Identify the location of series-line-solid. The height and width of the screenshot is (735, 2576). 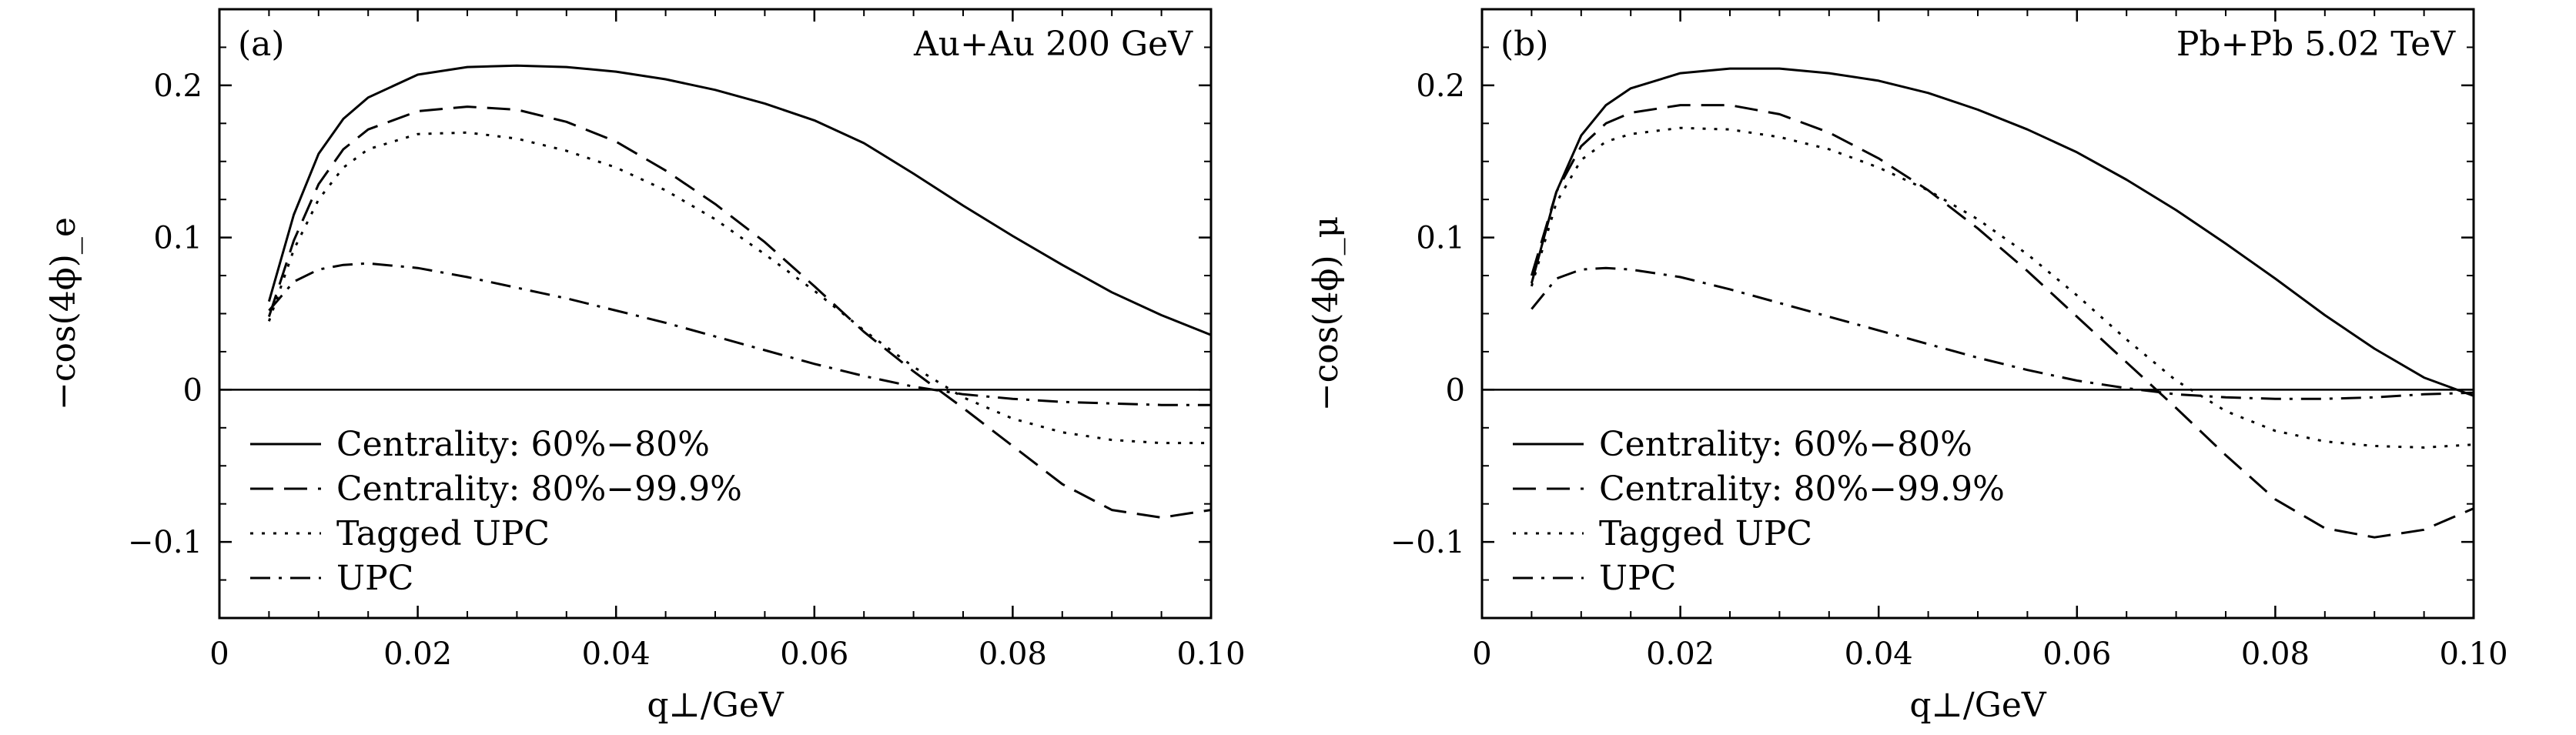
(739, 200).